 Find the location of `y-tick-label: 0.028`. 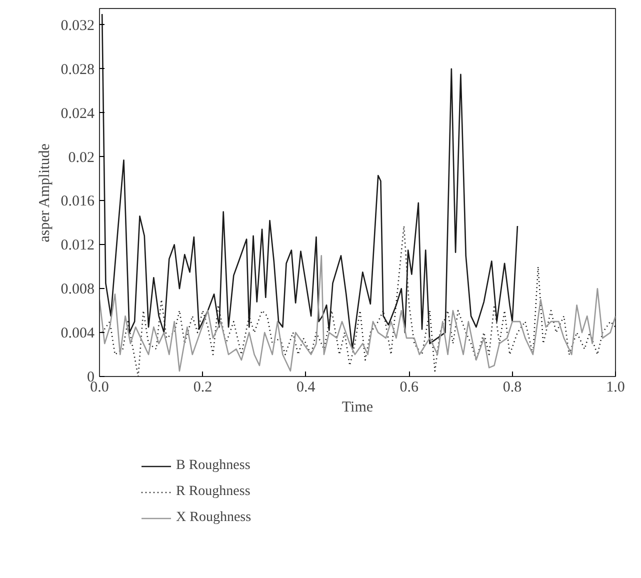

y-tick-label: 0.028 is located at coordinates (77, 70).